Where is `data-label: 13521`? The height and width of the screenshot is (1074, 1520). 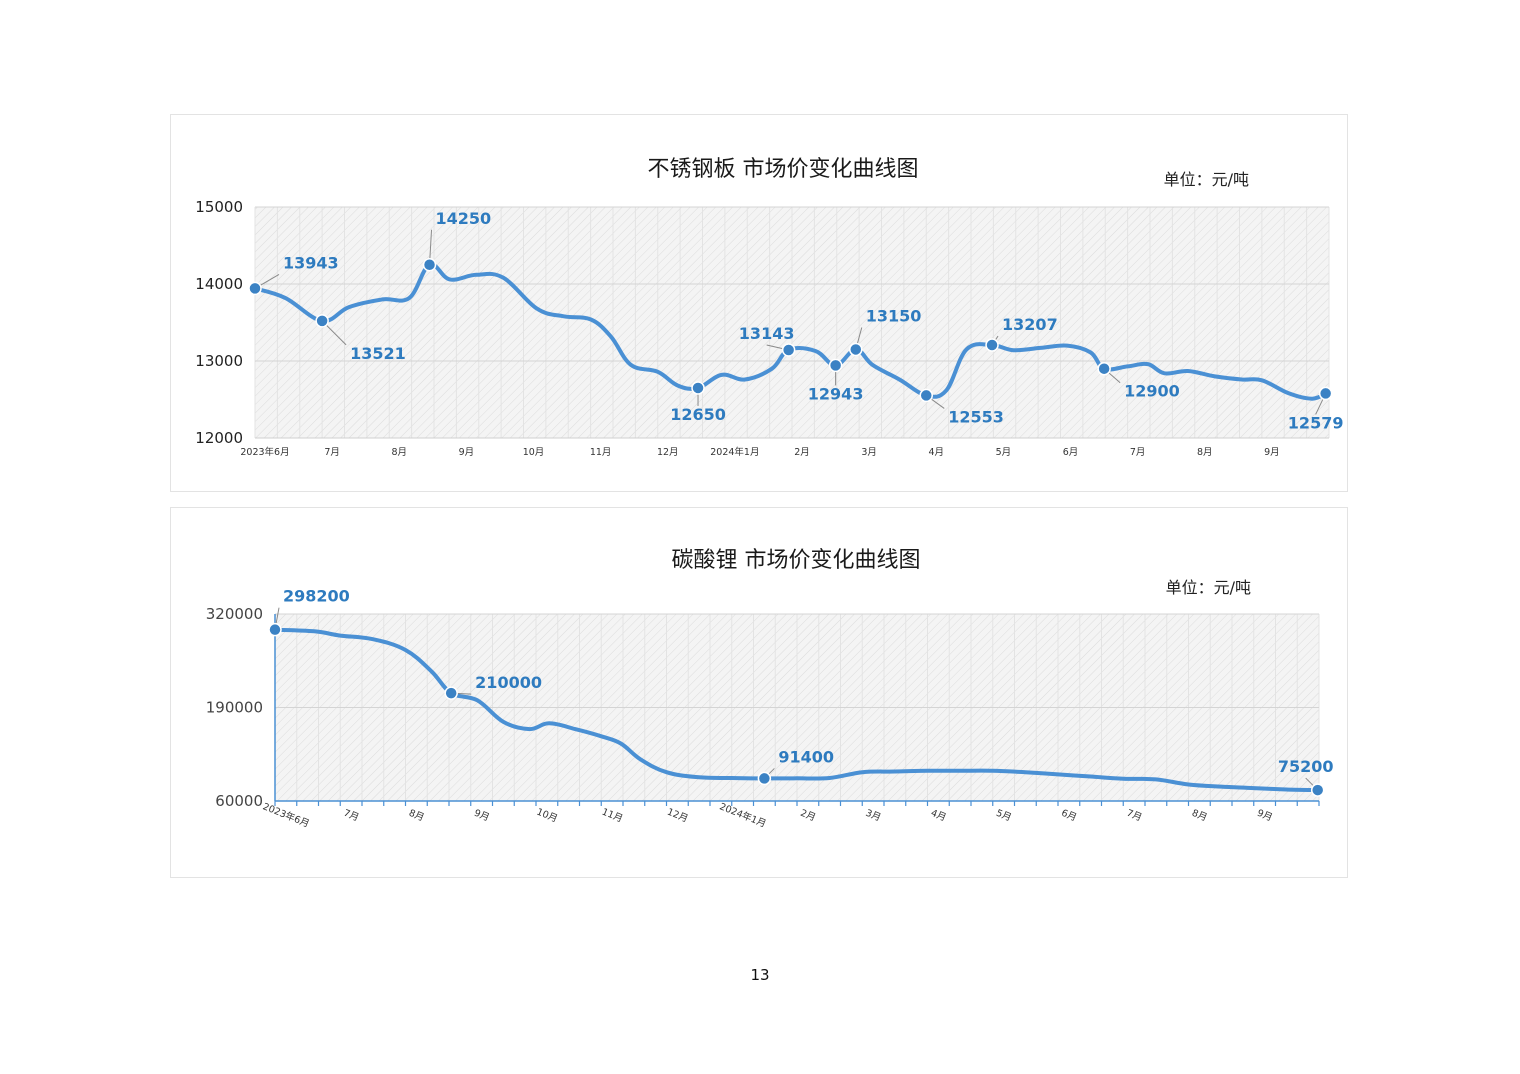
data-label: 13521 is located at coordinates (378, 353).